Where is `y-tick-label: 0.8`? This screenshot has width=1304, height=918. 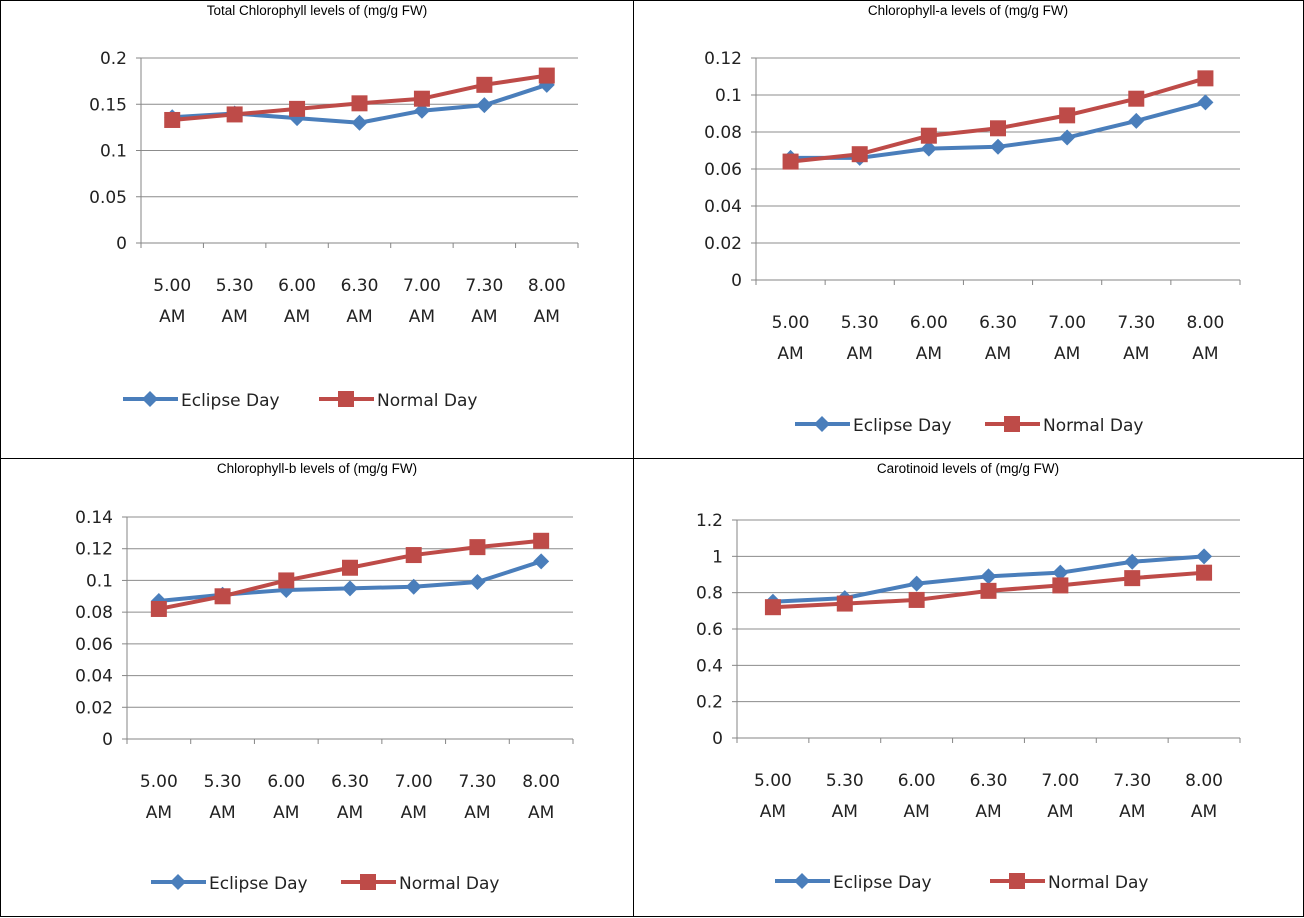 y-tick-label: 0.8 is located at coordinates (709, 594).